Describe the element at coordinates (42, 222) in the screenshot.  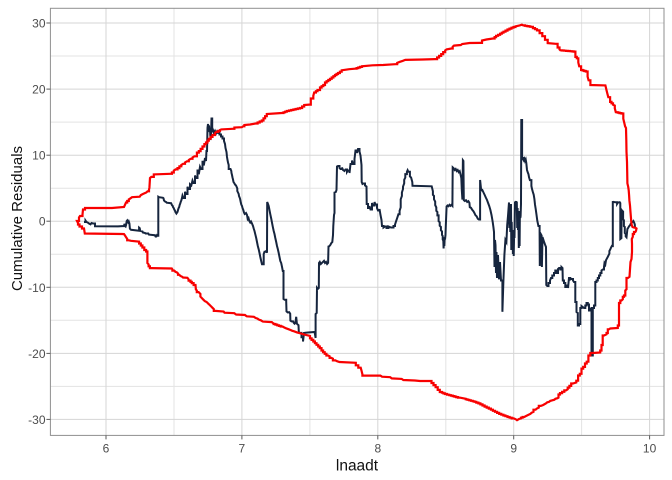
I see `svg-text: 0` at that location.